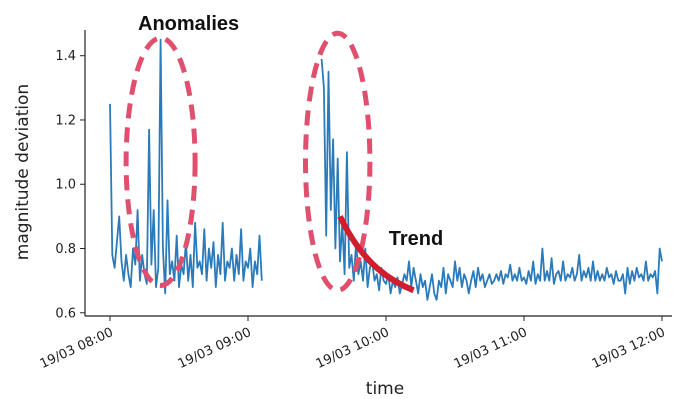 The image size is (680, 399). I want to click on y-tick-label: 1.0, so click(65, 185).